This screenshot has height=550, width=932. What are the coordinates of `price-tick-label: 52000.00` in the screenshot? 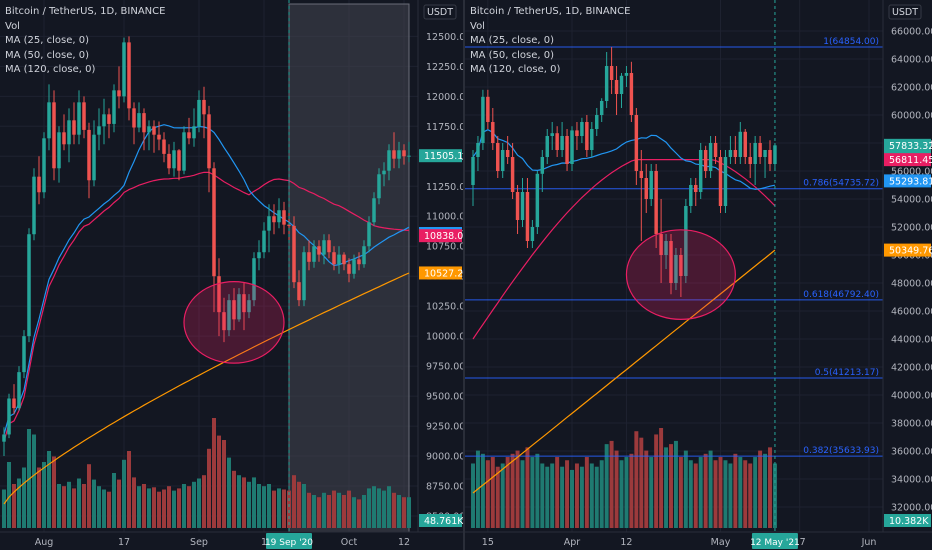 It's located at (911, 228).